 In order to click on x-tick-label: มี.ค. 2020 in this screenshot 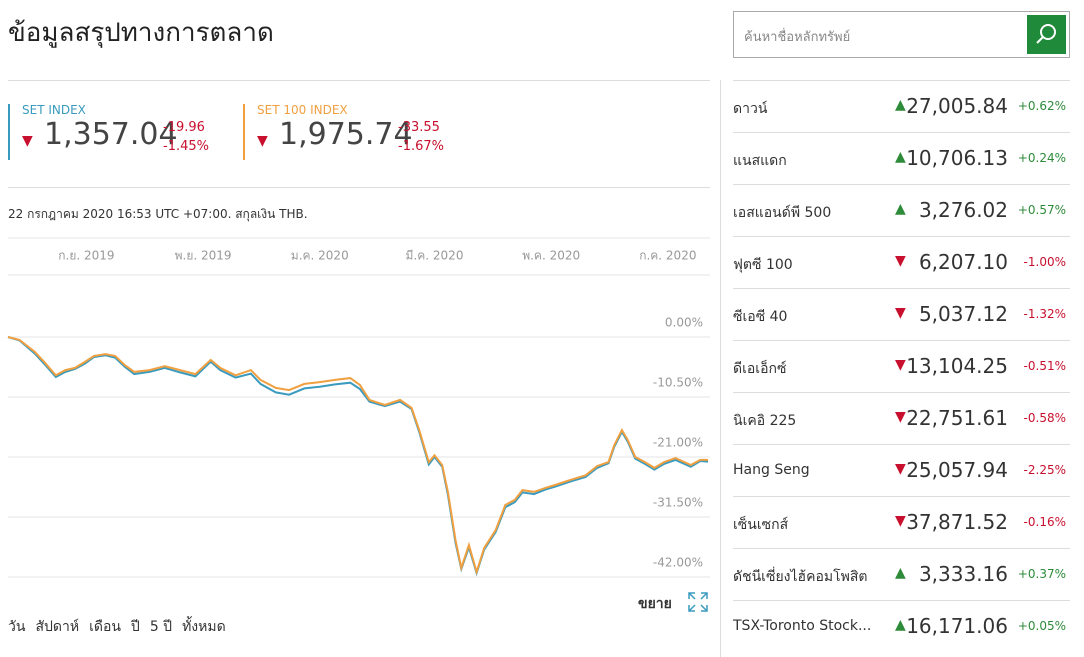, I will do `click(435, 256)`.